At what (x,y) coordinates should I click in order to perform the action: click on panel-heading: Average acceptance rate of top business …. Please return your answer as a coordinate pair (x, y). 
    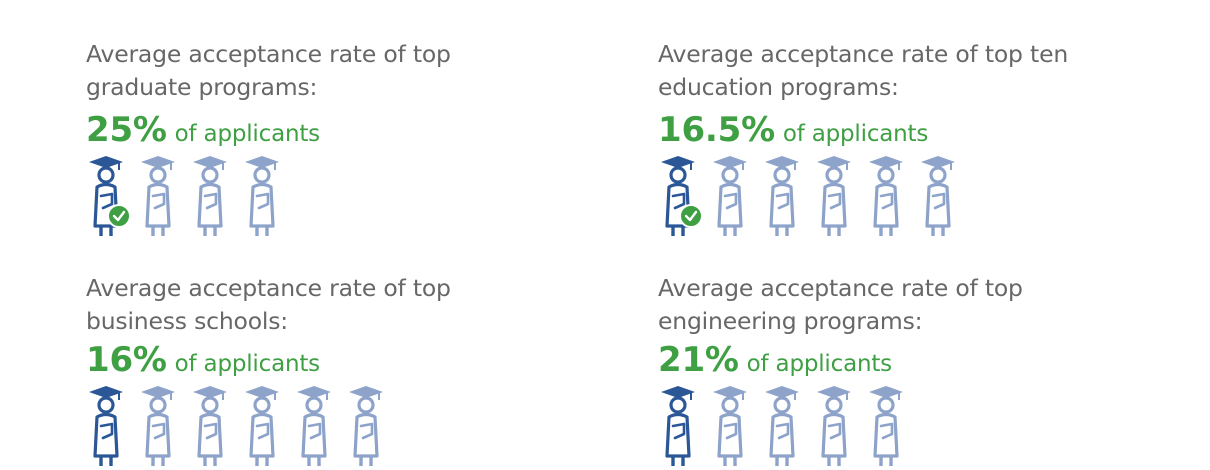
    Looking at the image, I should click on (306, 305).